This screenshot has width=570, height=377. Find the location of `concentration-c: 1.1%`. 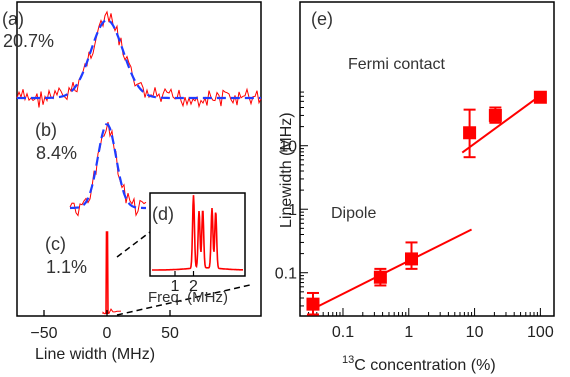

concentration-c: 1.1% is located at coordinates (66, 267).